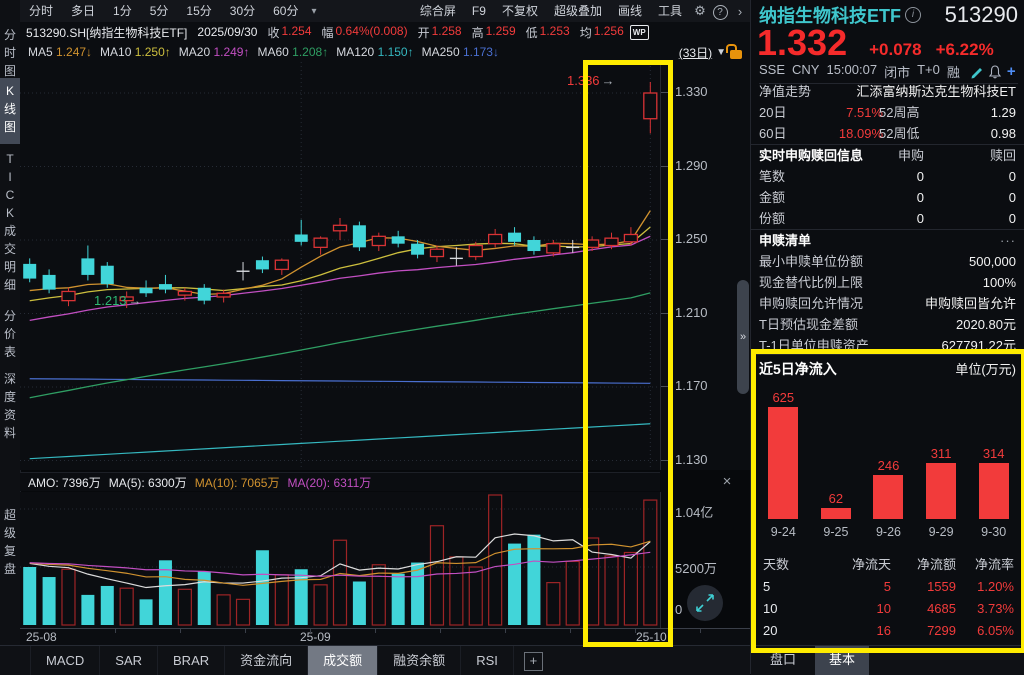 This screenshot has width=1024, height=675. What do you see at coordinates (9, 53) in the screenshot?
I see `rail-item-0: 分时图` at bounding box center [9, 53].